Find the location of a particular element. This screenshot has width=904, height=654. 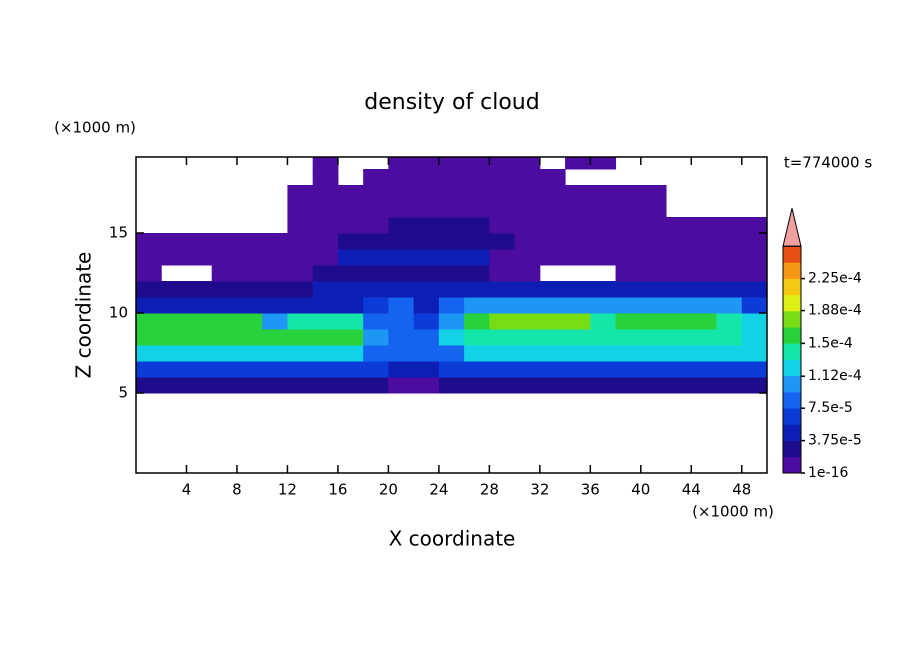

colorbar-tick-label: 1e-16 is located at coordinates (828, 473).